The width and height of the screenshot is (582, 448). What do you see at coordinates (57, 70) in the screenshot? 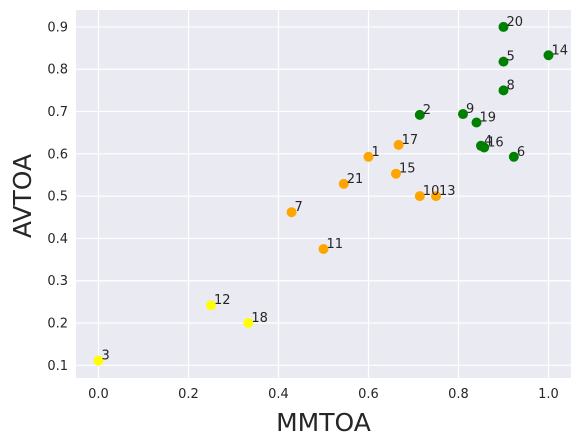
I see `y-tick-label: 0.8` at bounding box center [57, 70].